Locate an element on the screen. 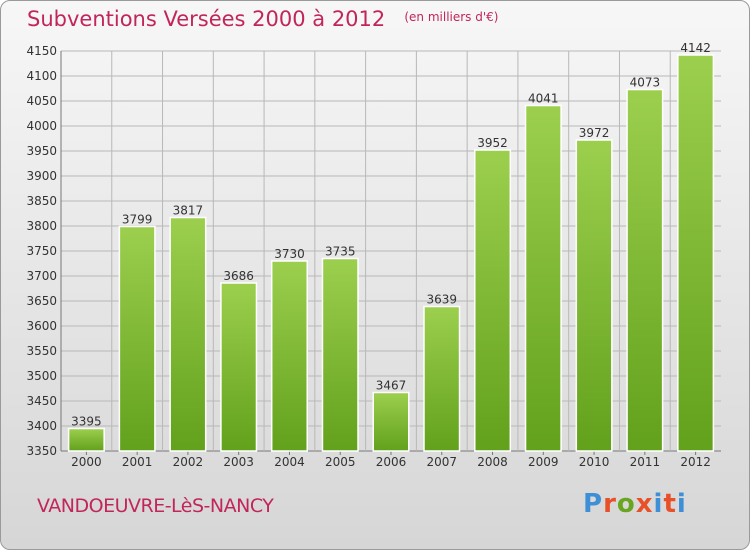  y-tick-label: 4000 is located at coordinates (41, 126).